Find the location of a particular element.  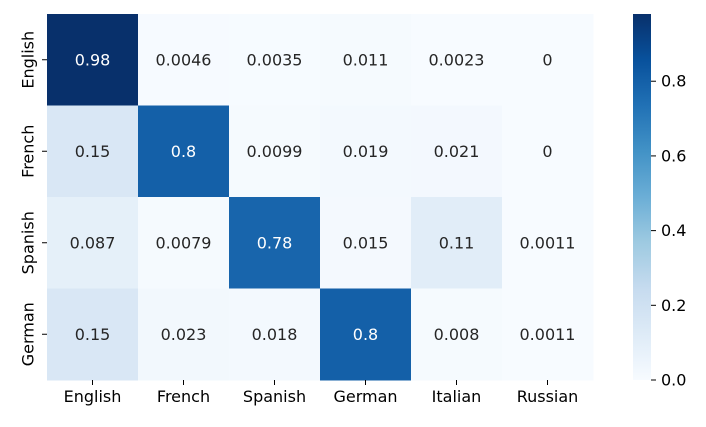

cell-value-label: 0.11 is located at coordinates (457, 242).